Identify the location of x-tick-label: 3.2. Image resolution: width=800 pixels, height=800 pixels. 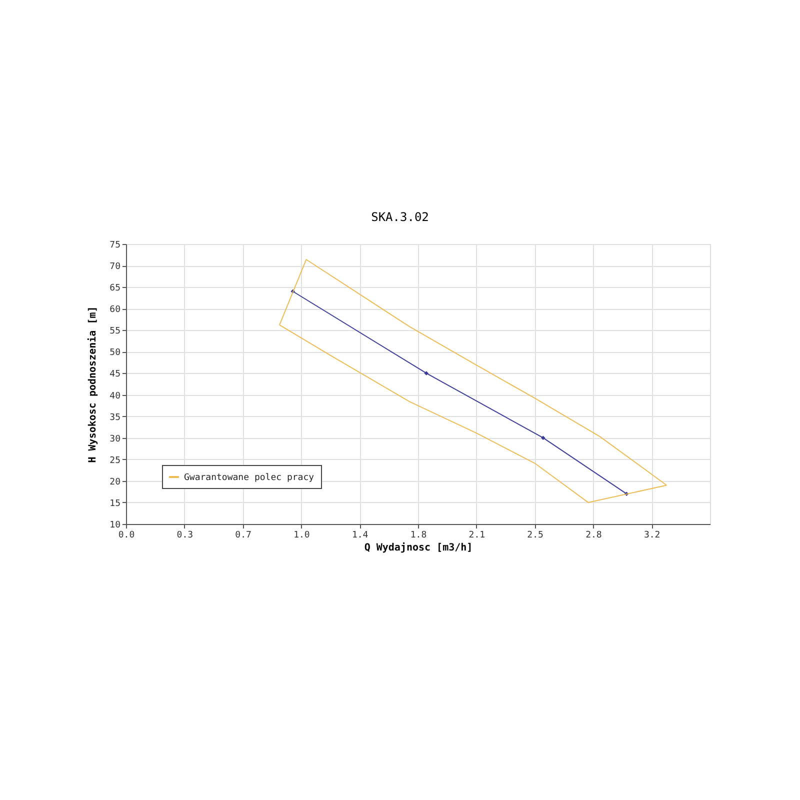
(652, 535).